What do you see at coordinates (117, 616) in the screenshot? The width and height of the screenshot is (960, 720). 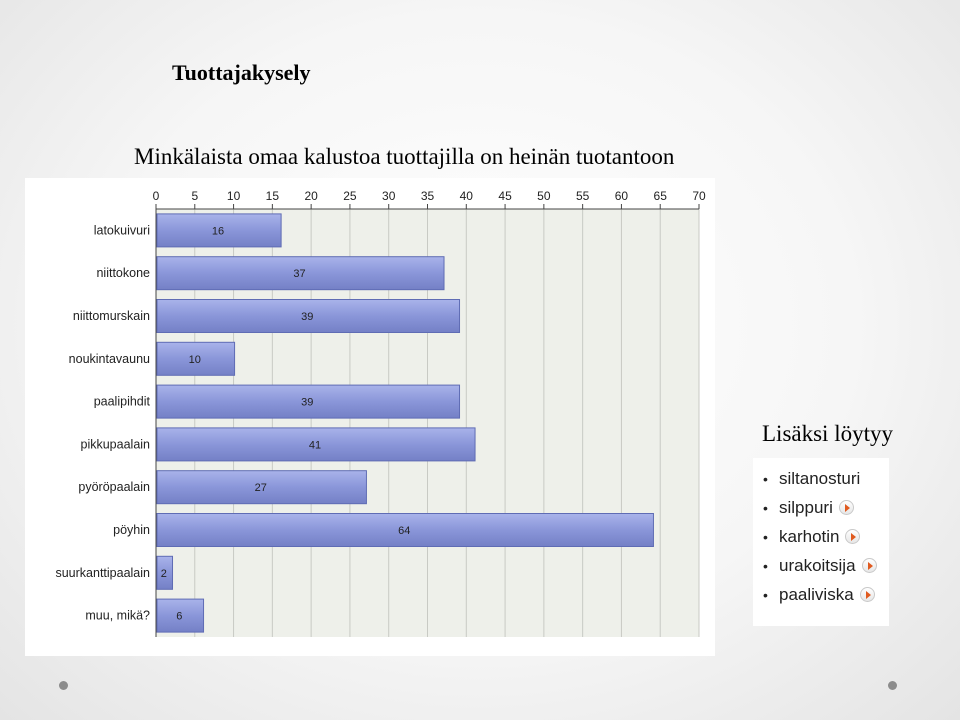 I see `category-label: muu, mikä?` at bounding box center [117, 616].